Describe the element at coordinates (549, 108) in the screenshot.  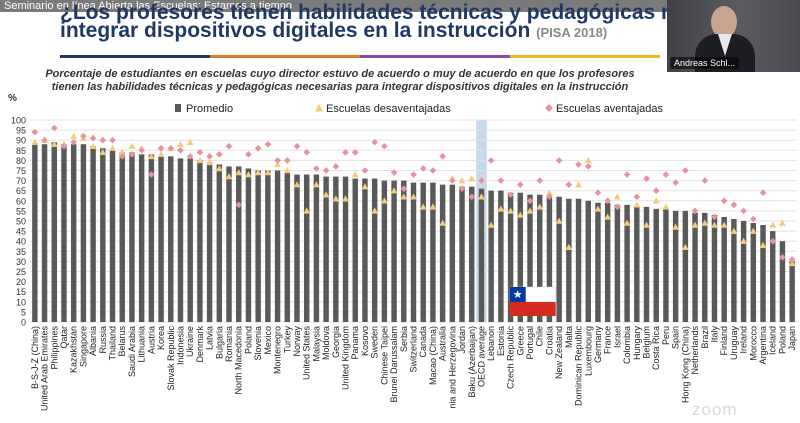
I see `legend-swatch-aventajadas` at that location.